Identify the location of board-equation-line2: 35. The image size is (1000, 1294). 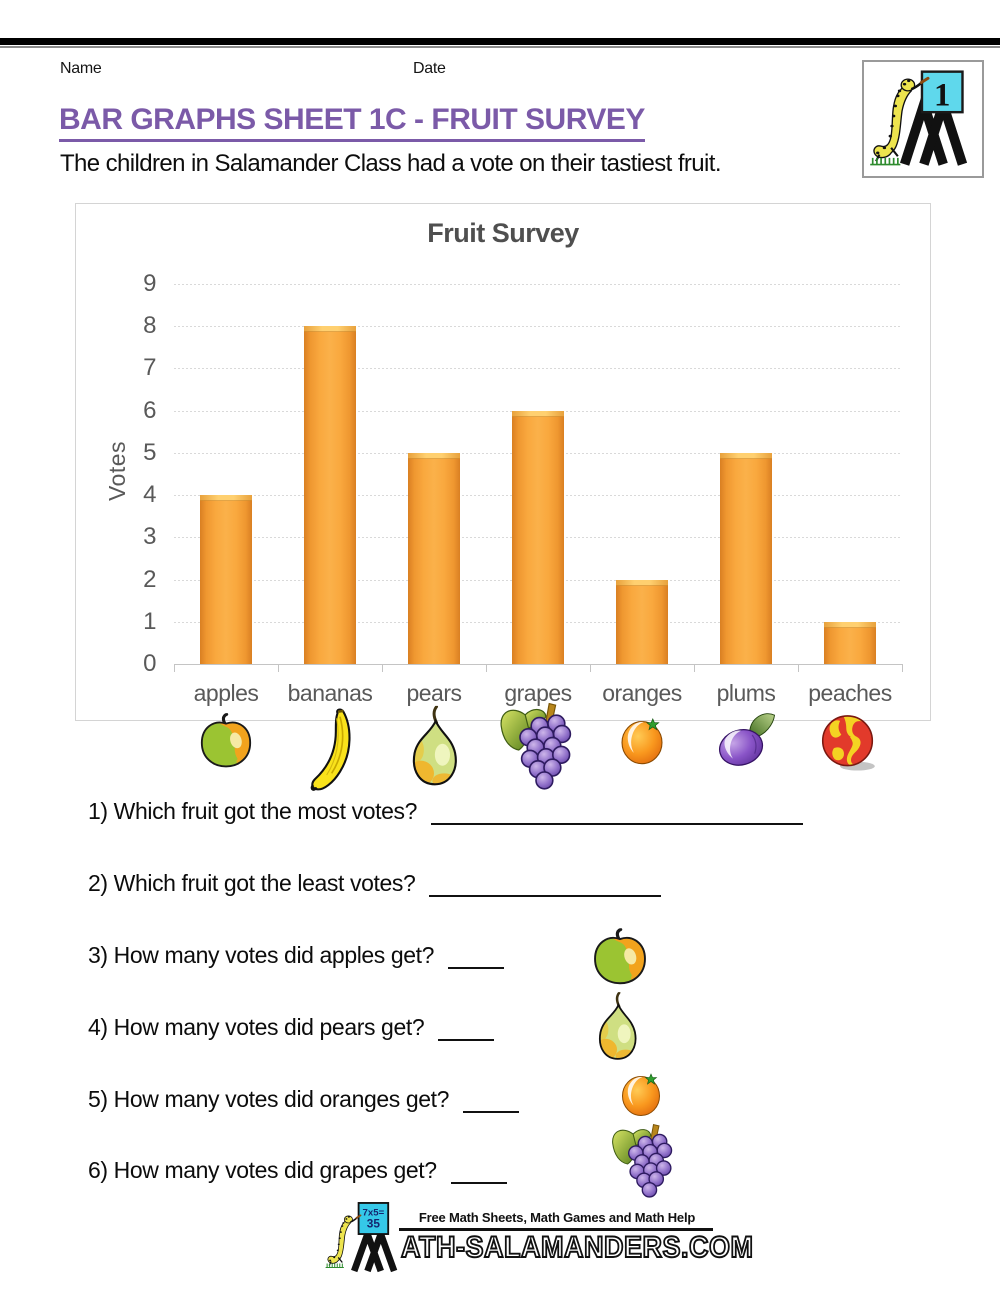
(374, 1223).